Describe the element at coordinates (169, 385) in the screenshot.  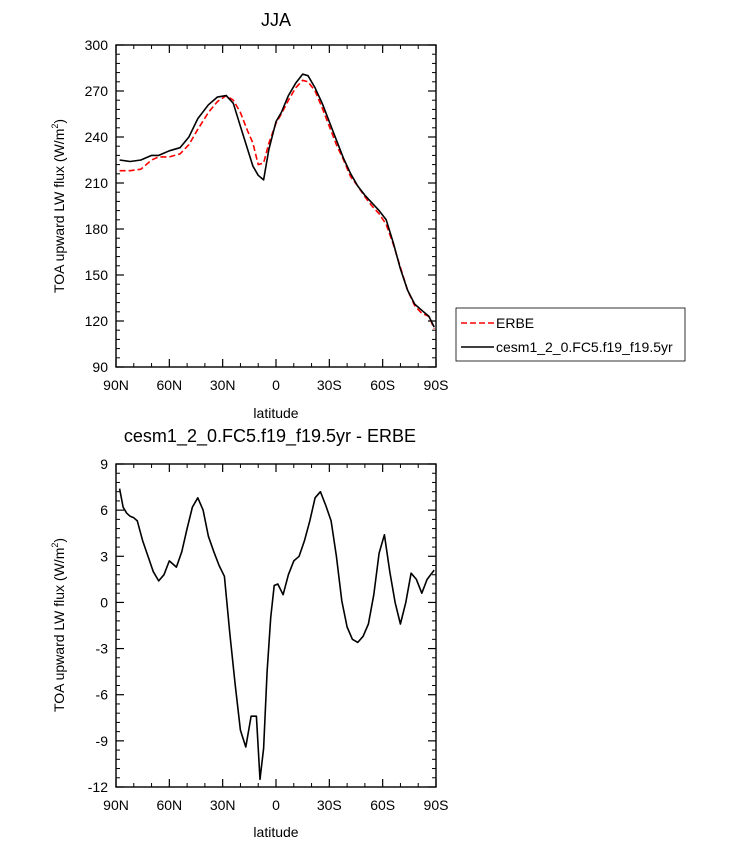
I see `top-xtick-label: 60N` at that location.